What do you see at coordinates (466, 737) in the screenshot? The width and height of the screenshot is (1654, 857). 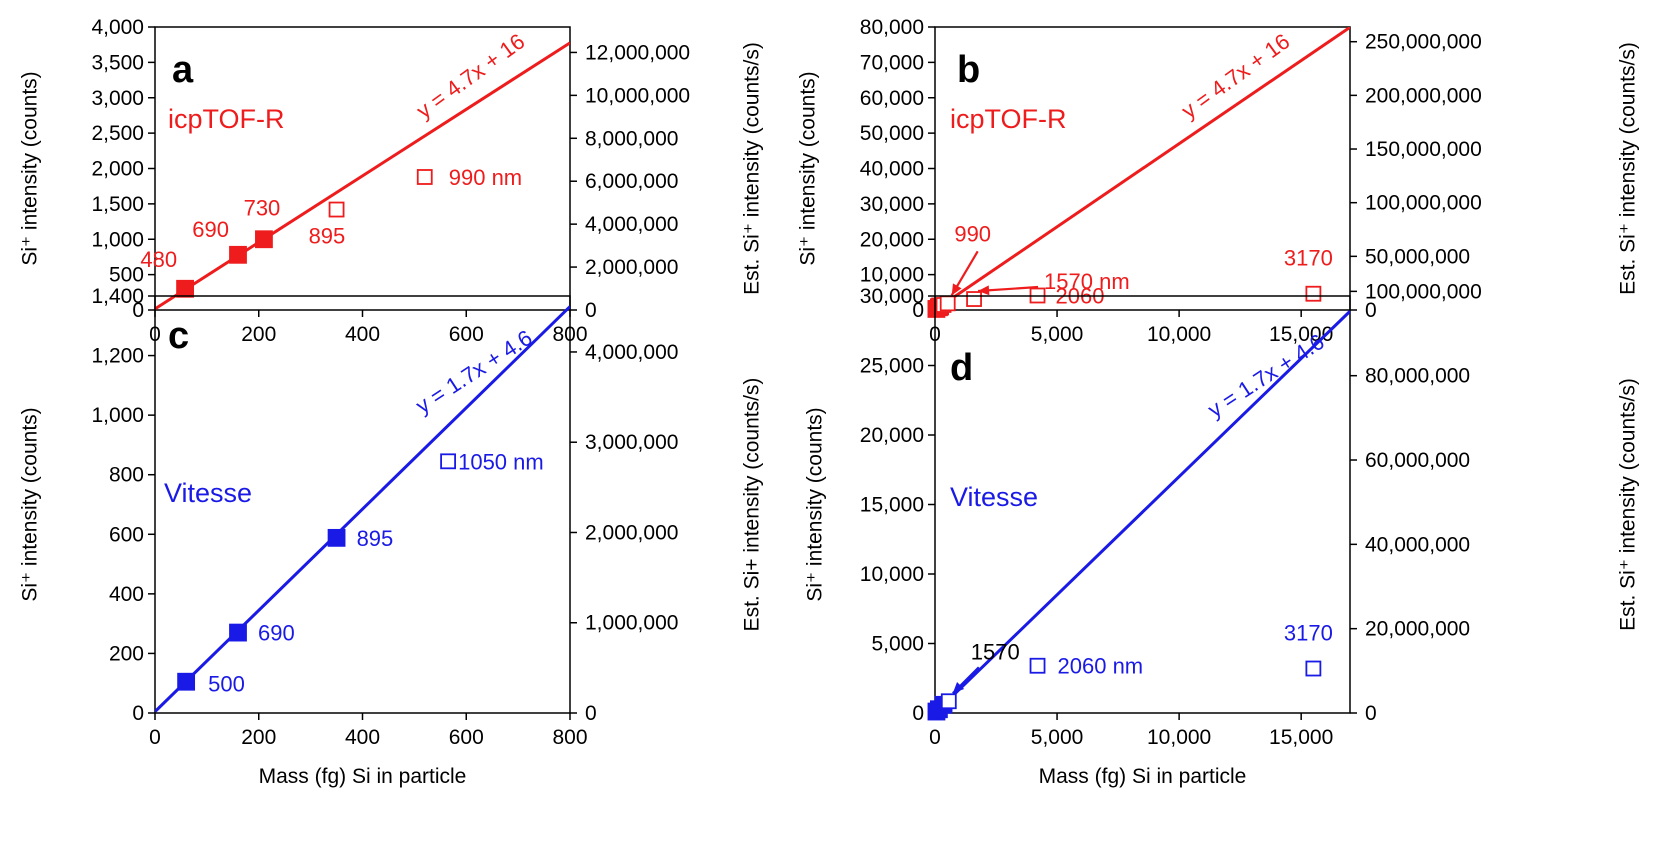 I see `x-tick-label: 600` at bounding box center [466, 737].